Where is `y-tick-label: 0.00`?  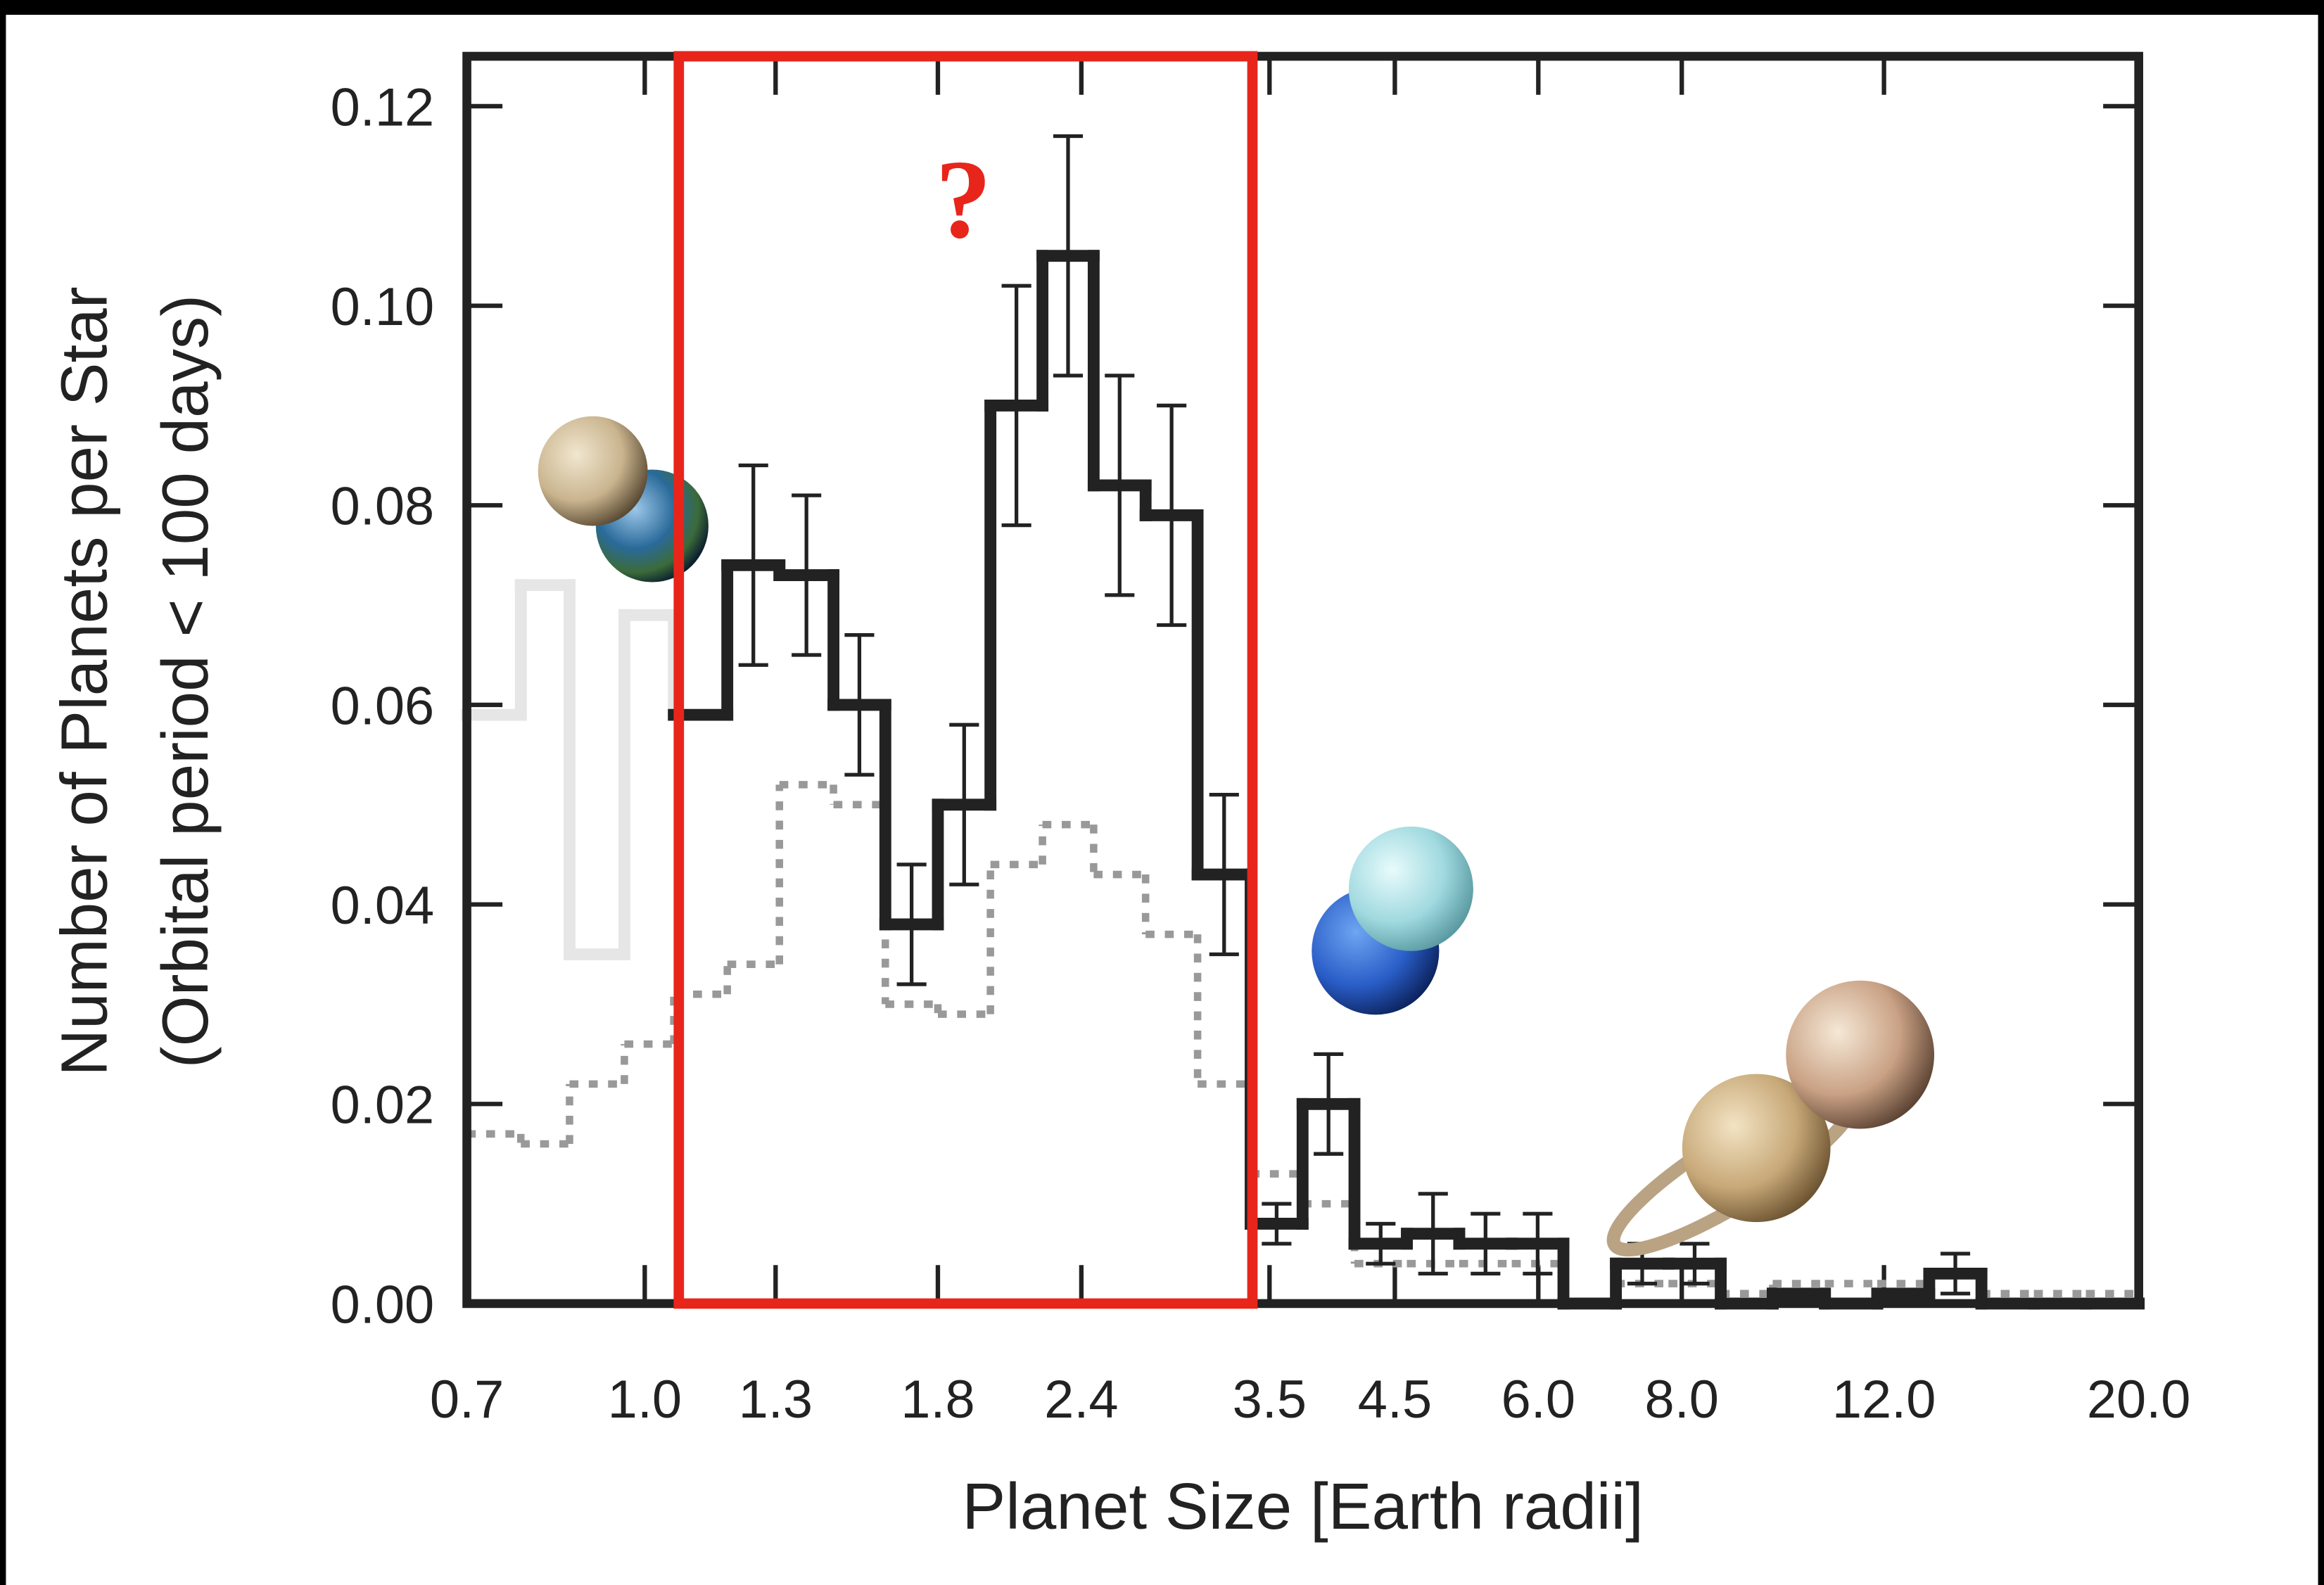
y-tick-label: 0.00 is located at coordinates (383, 1305).